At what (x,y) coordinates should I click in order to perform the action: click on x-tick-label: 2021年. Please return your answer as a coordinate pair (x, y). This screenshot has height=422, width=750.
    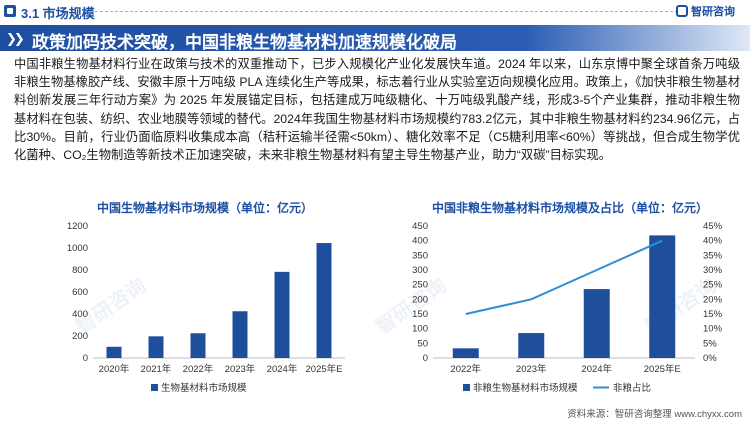
    Looking at the image, I should click on (156, 369).